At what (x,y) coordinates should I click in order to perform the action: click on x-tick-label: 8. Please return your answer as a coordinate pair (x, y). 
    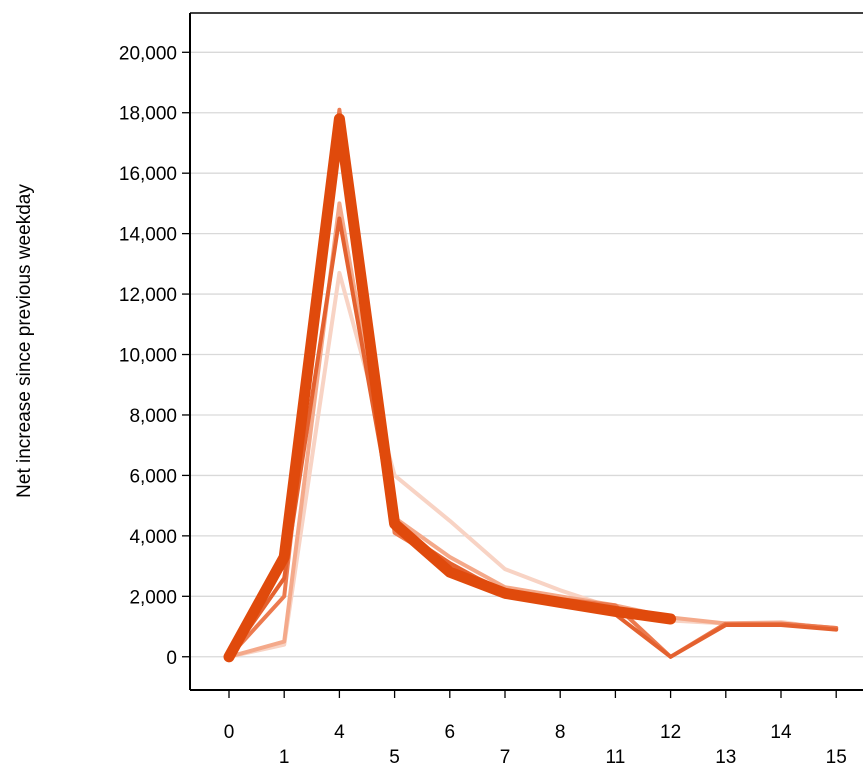
    Looking at the image, I should click on (560, 732).